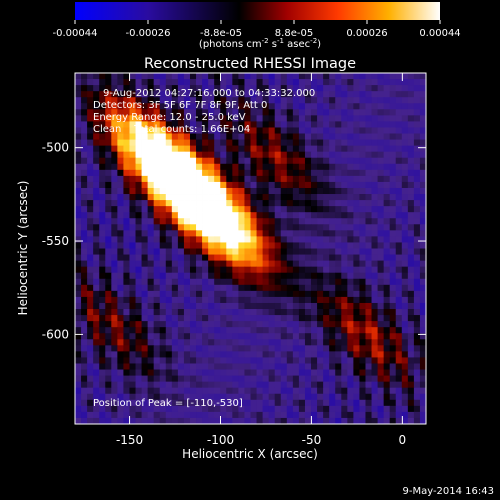 This screenshot has height=500, width=500. Describe the element at coordinates (366, 33) in the screenshot. I see `colorbar-tick-label: 0.00026` at that location.